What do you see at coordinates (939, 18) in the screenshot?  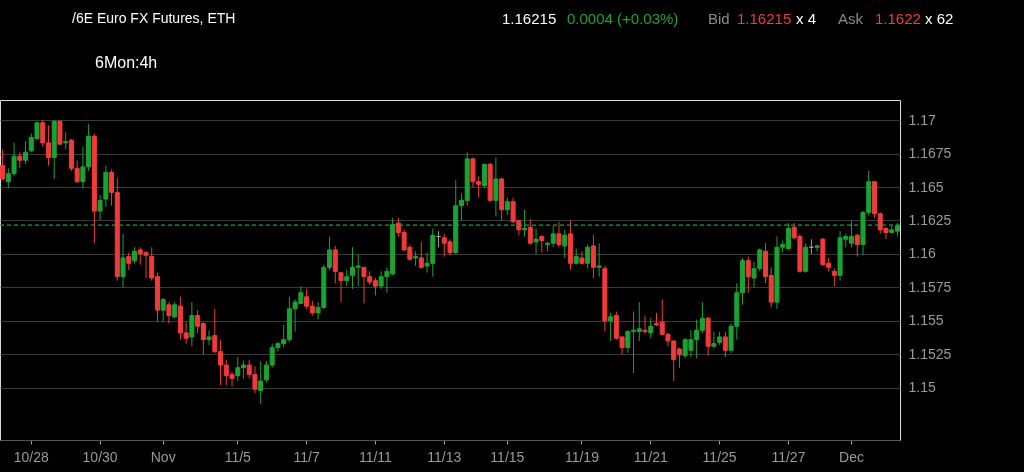 I see `text: x 62` at bounding box center [939, 18].